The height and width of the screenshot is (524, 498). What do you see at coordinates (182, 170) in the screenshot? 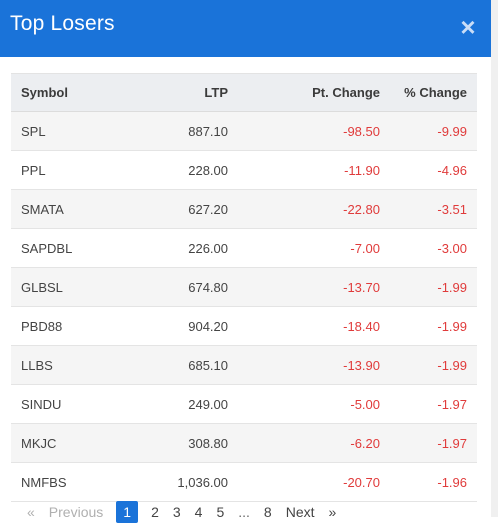
I see `cell-ltp: 228.00` at bounding box center [182, 170].